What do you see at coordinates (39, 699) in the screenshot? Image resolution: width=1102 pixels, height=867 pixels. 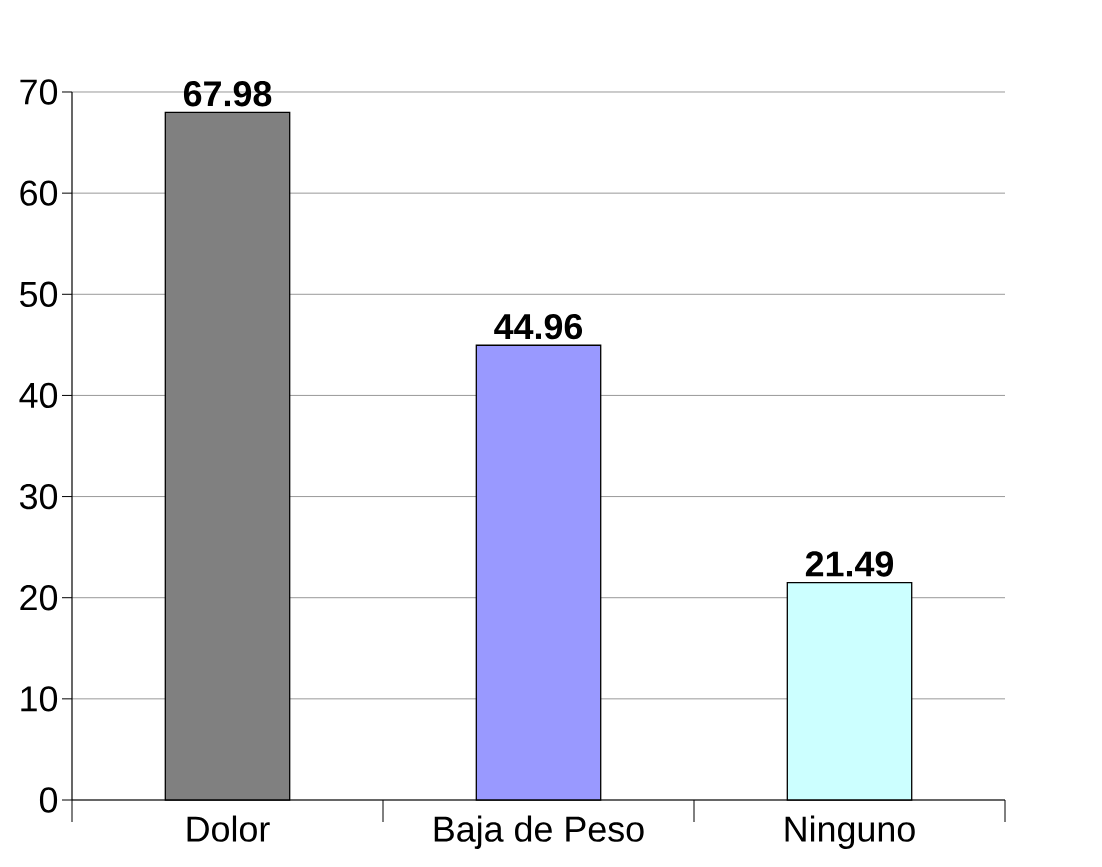 I see `y-tick-label: 10` at bounding box center [39, 699].